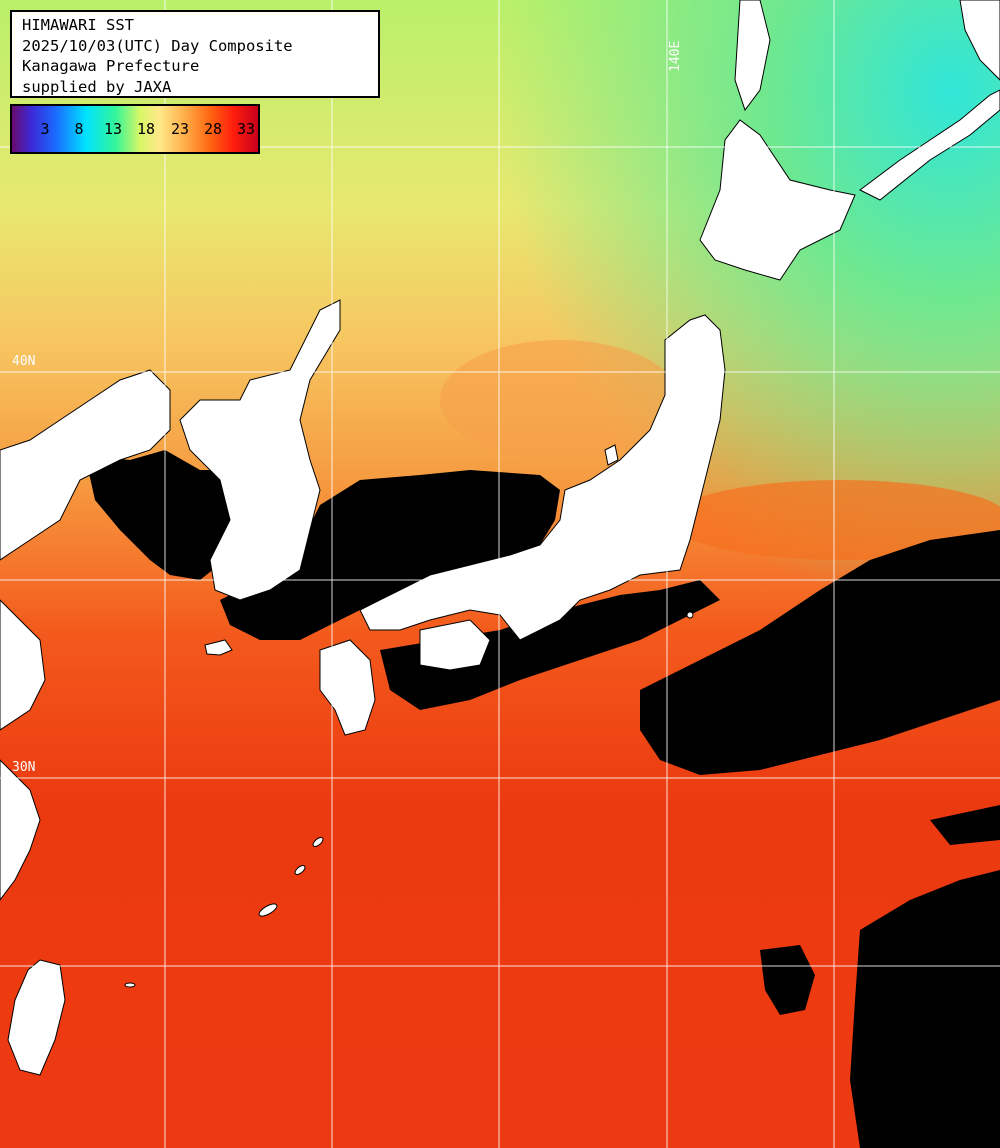  I want to click on legend-tick: 8, so click(79, 129).